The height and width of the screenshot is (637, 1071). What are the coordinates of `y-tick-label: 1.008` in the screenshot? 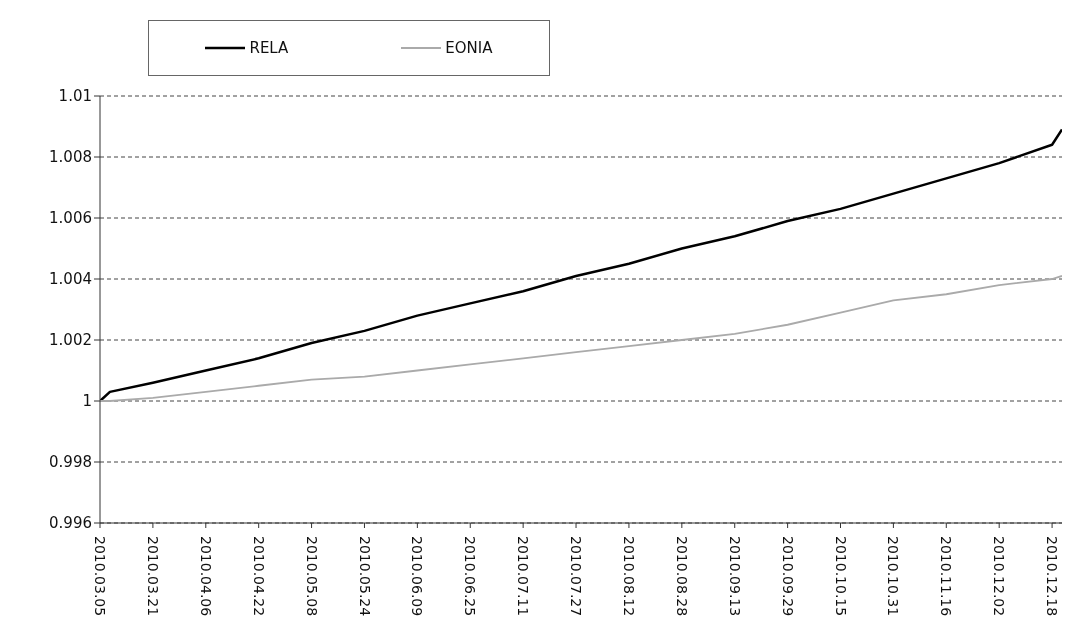 It's located at (70, 157).